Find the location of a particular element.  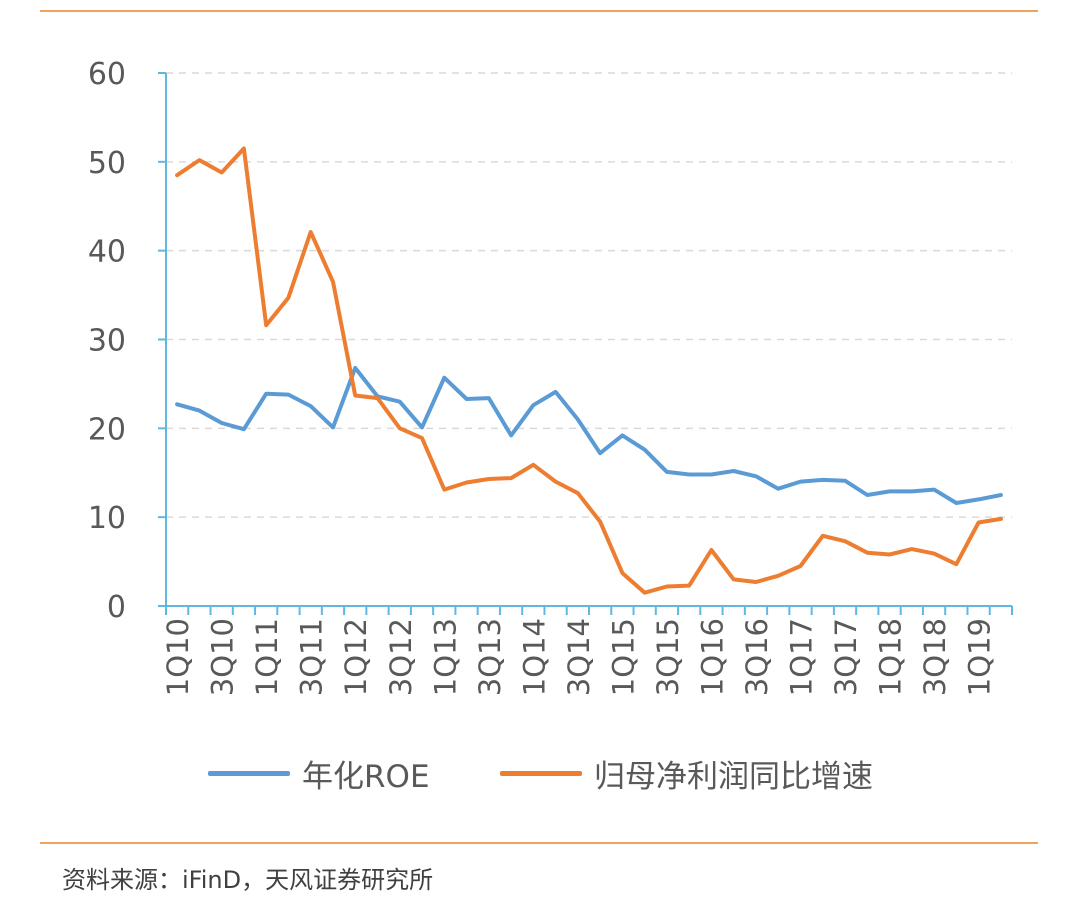

legend: 年化ROE 归母净利润同比增速 is located at coordinates (540, 773).